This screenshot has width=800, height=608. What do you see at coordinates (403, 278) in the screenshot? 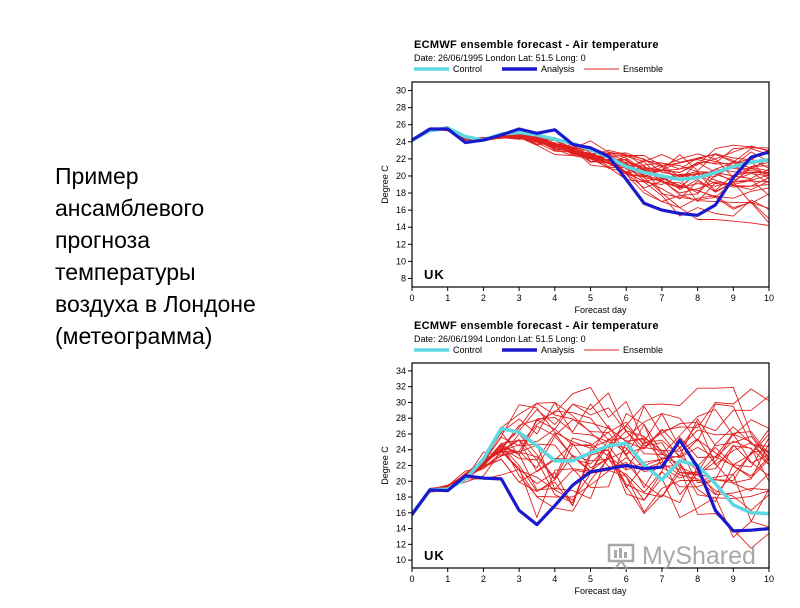
I see `y-tick-label: 8` at bounding box center [403, 278].